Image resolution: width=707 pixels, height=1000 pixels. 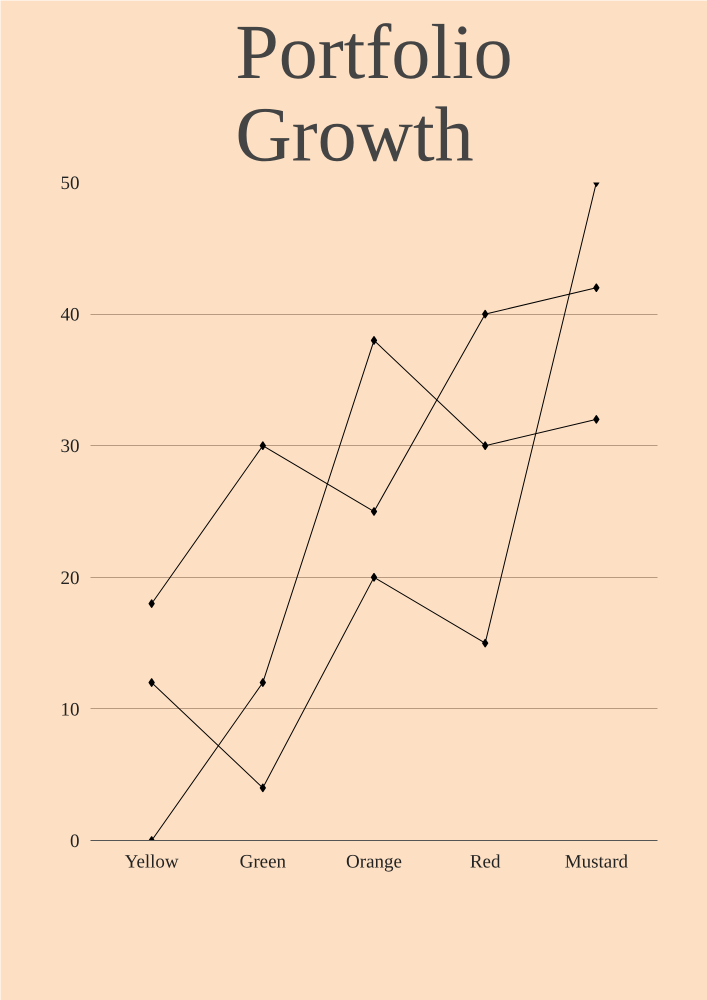 I want to click on x-tick-label: Mustard, so click(x=596, y=862).